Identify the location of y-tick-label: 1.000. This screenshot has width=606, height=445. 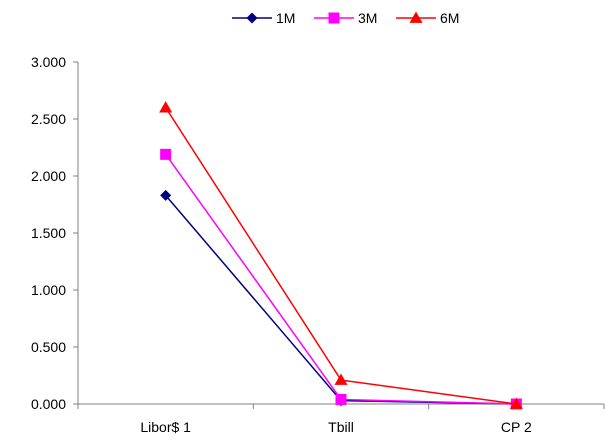
(48, 290).